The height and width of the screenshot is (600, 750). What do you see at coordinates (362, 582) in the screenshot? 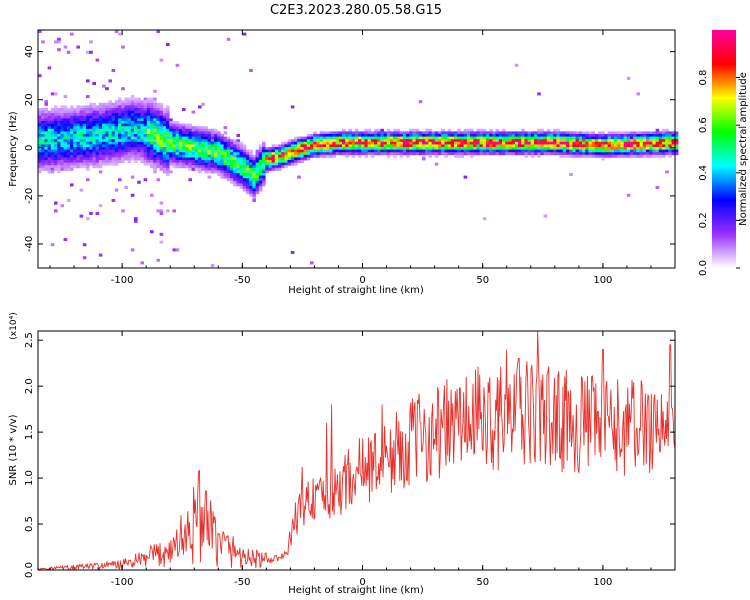
I see `x-tick-label: 0` at bounding box center [362, 582].